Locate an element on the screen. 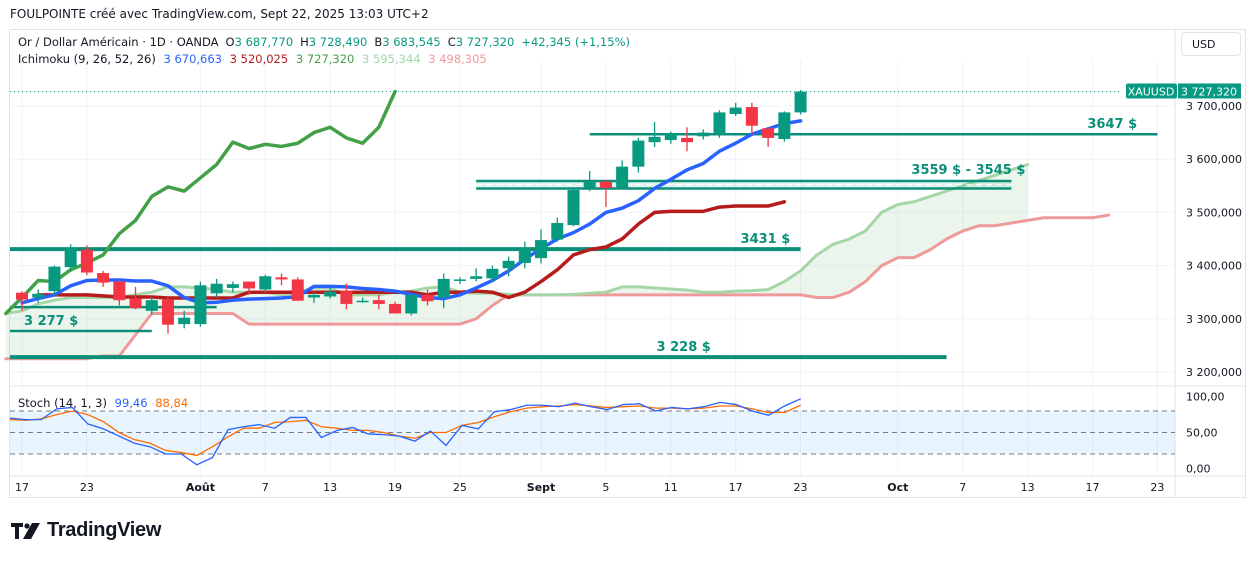 The image size is (1257, 561). time-tick-label: 19 is located at coordinates (395, 487).